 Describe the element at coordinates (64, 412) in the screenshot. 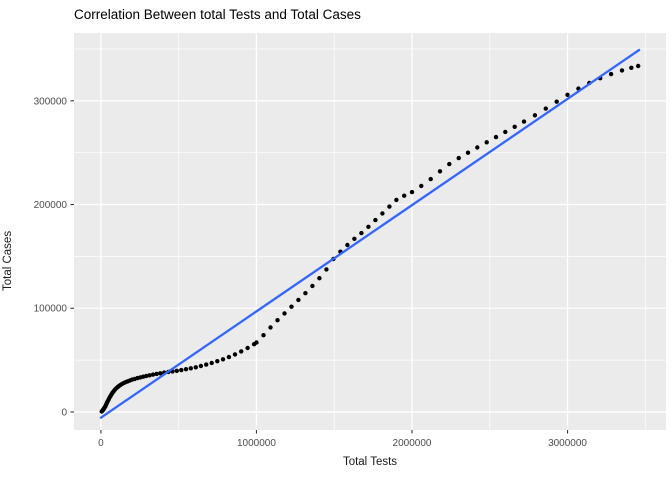

I see `y-tick-label: 0` at that location.